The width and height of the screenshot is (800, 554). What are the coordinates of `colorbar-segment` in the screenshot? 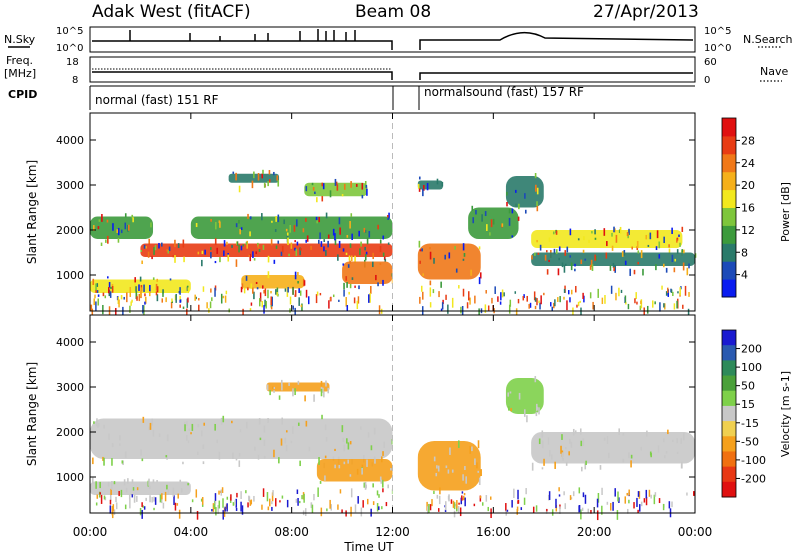 It's located at (729, 163).